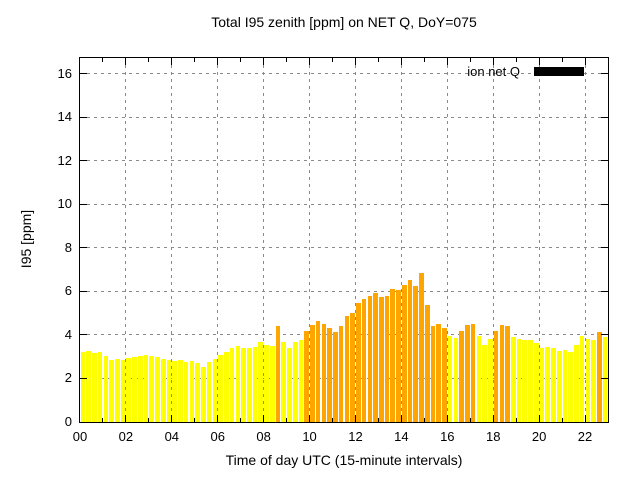  I want to click on y-tick-label: 4, so click(68, 334).